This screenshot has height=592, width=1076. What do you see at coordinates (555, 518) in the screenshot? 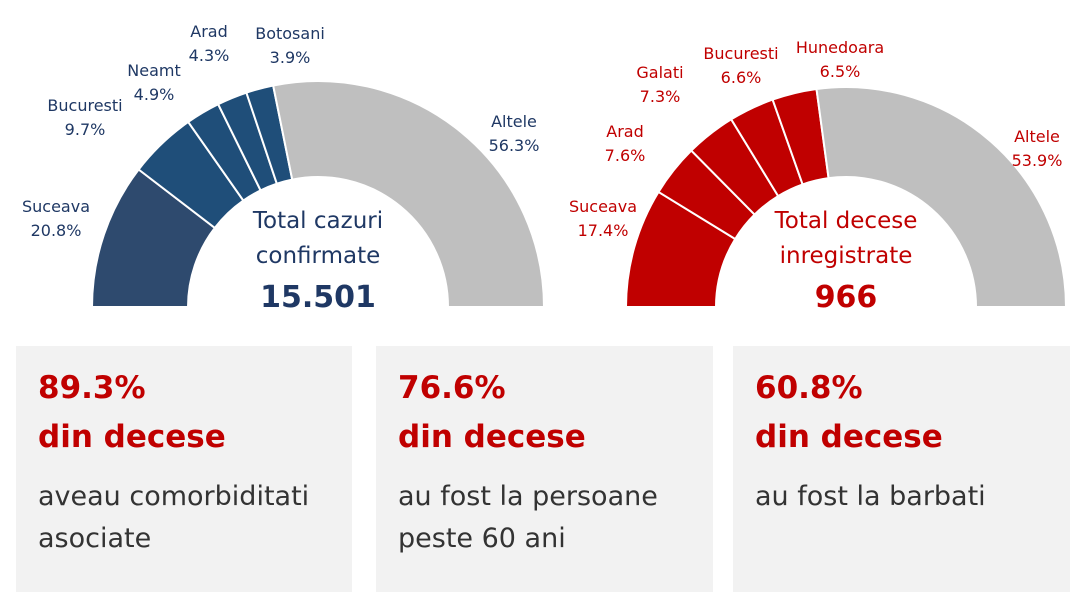
I see `stat-description: au fost la persoane peste 60 ani` at bounding box center [555, 518].